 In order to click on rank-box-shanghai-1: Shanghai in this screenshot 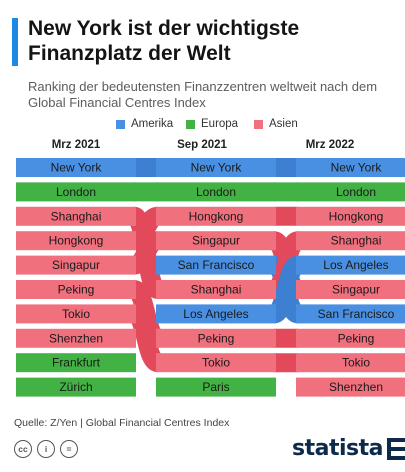, I will do `click(216, 289)`.